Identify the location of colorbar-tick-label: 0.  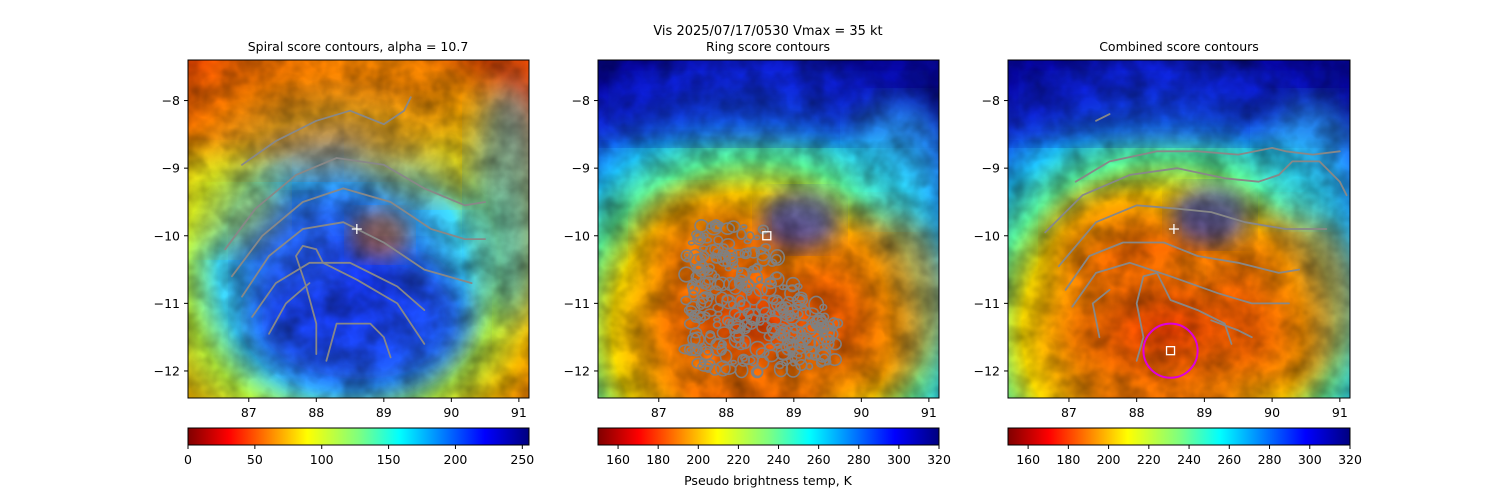
(188, 459).